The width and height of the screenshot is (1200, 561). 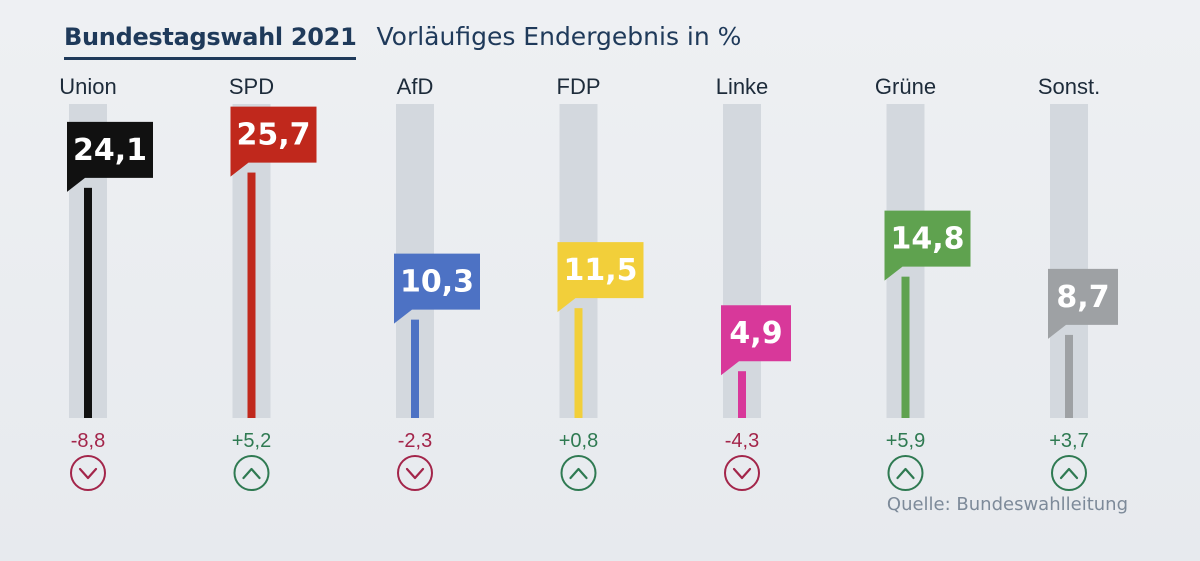 What do you see at coordinates (87, 86) in the screenshot?
I see `party-label: Union` at bounding box center [87, 86].